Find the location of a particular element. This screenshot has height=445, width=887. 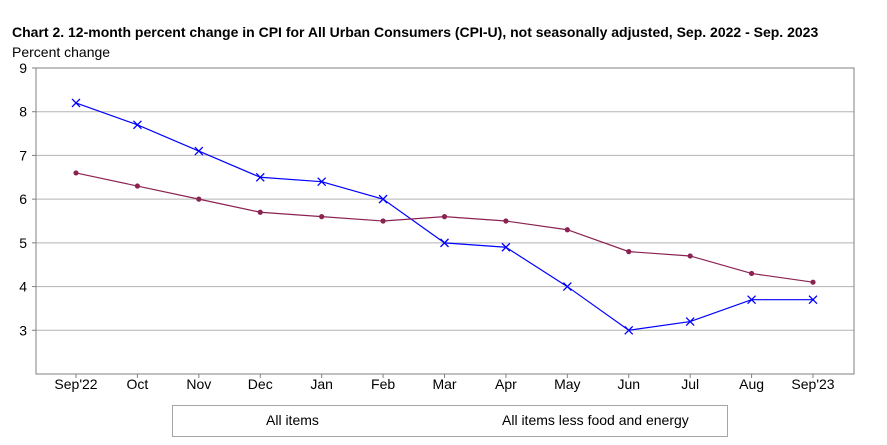

point-s0-11-stroke-b is located at coordinates (752, 300).